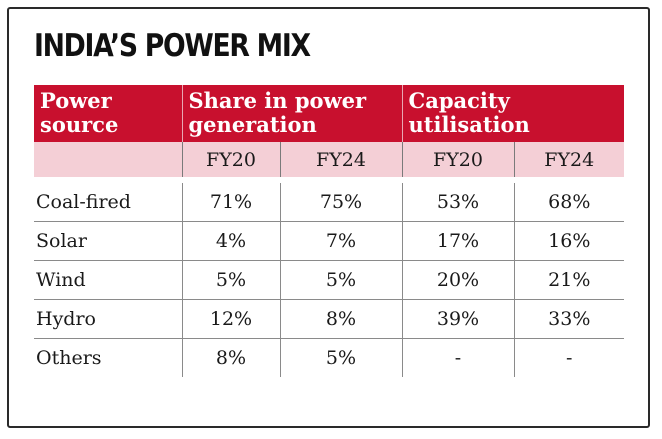 This screenshot has width=662, height=439. I want to click on year-share-fy24: FY24, so click(340, 159).